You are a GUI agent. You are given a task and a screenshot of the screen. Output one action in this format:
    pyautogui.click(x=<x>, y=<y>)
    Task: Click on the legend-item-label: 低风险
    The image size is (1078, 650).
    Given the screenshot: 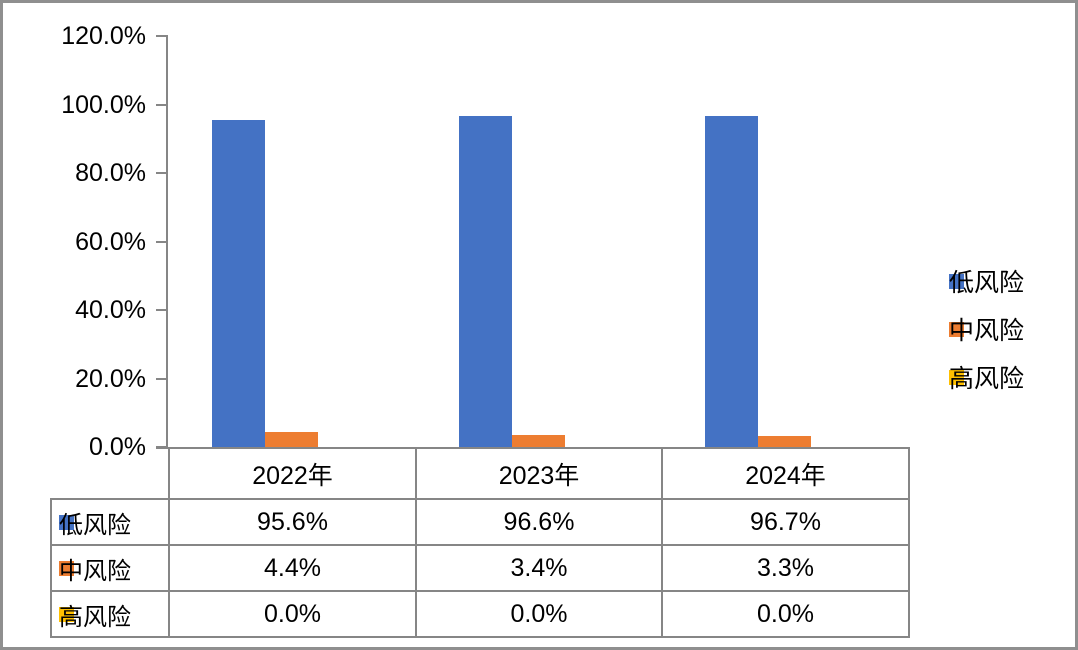 What is the action you would take?
    pyautogui.click(x=987, y=283)
    